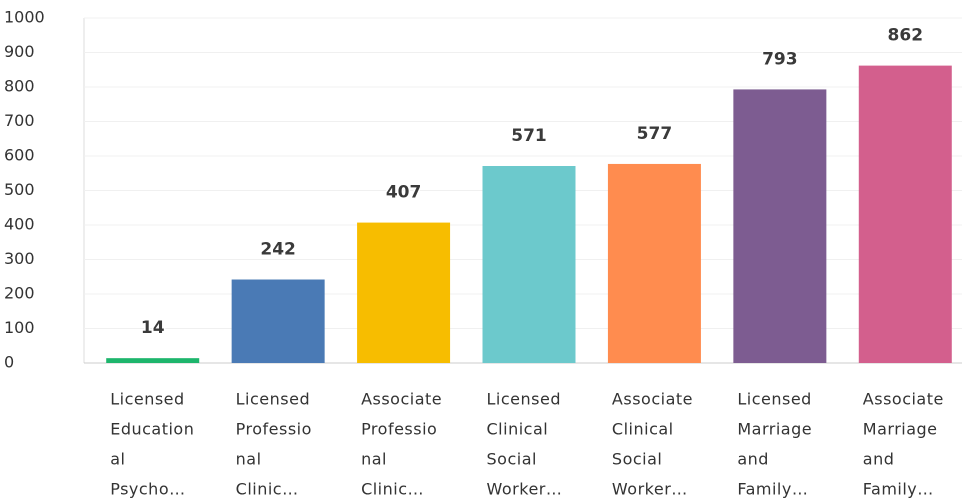 This screenshot has width=967, height=502. What do you see at coordinates (19, 189) in the screenshot?
I see `y-tick-label: 500` at bounding box center [19, 189].